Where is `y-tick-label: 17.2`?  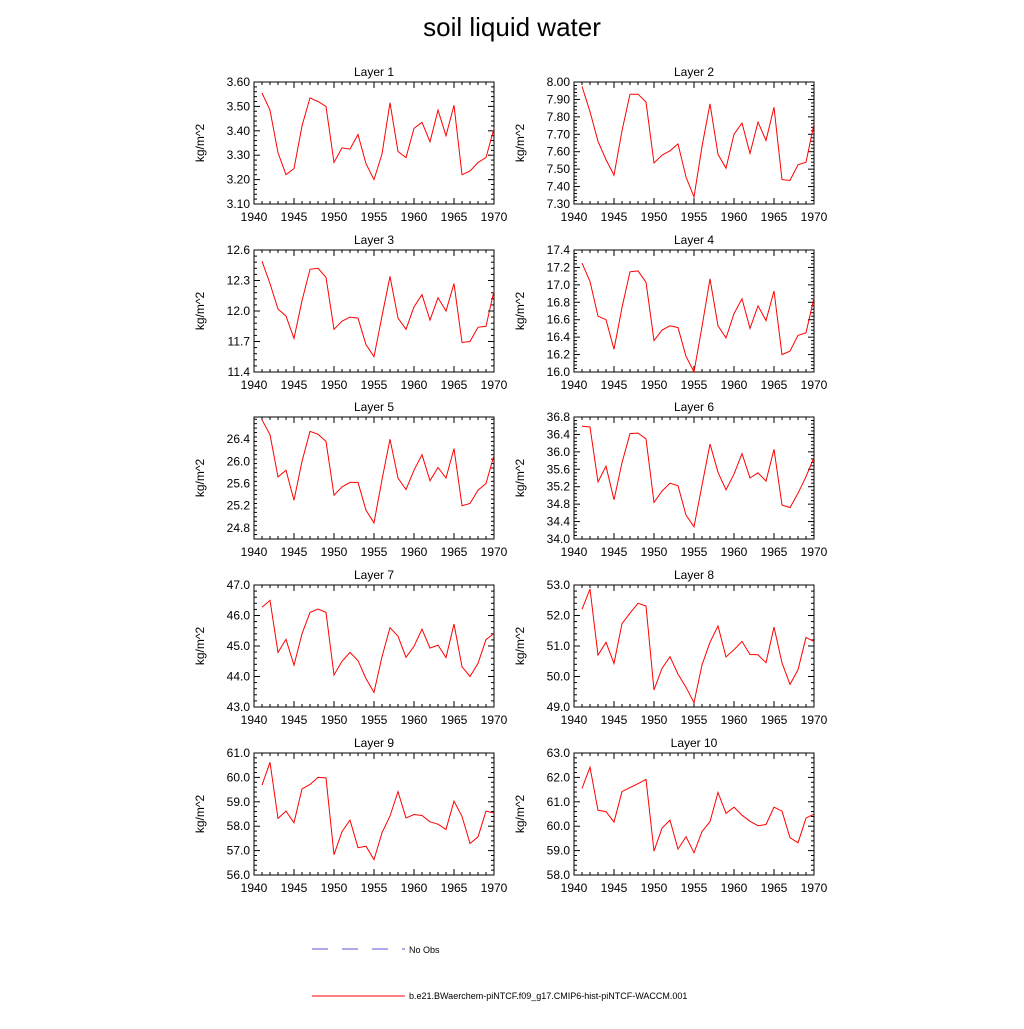
y-tick-label: 17.2 is located at coordinates (559, 267).